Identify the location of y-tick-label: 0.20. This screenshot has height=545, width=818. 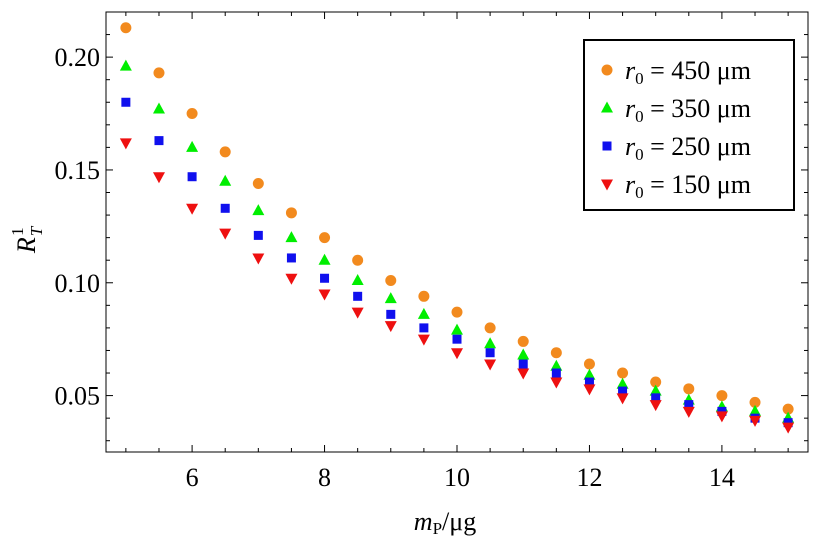
(78, 57).